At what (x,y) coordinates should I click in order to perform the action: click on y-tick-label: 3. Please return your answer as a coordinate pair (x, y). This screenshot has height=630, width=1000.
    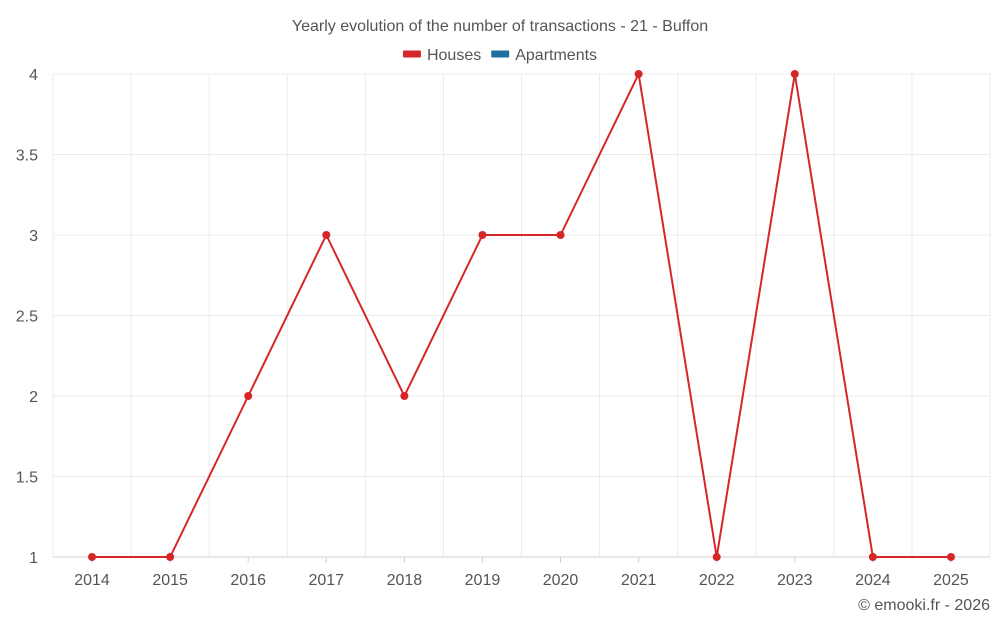
    Looking at the image, I should click on (33, 236).